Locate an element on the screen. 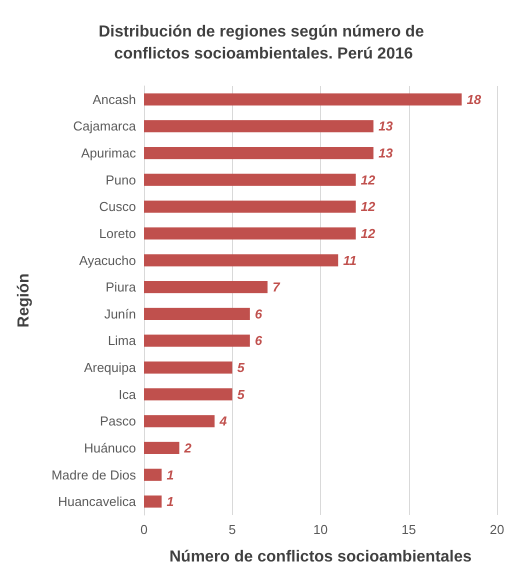  y-tick-label: Lima is located at coordinates (122, 340).